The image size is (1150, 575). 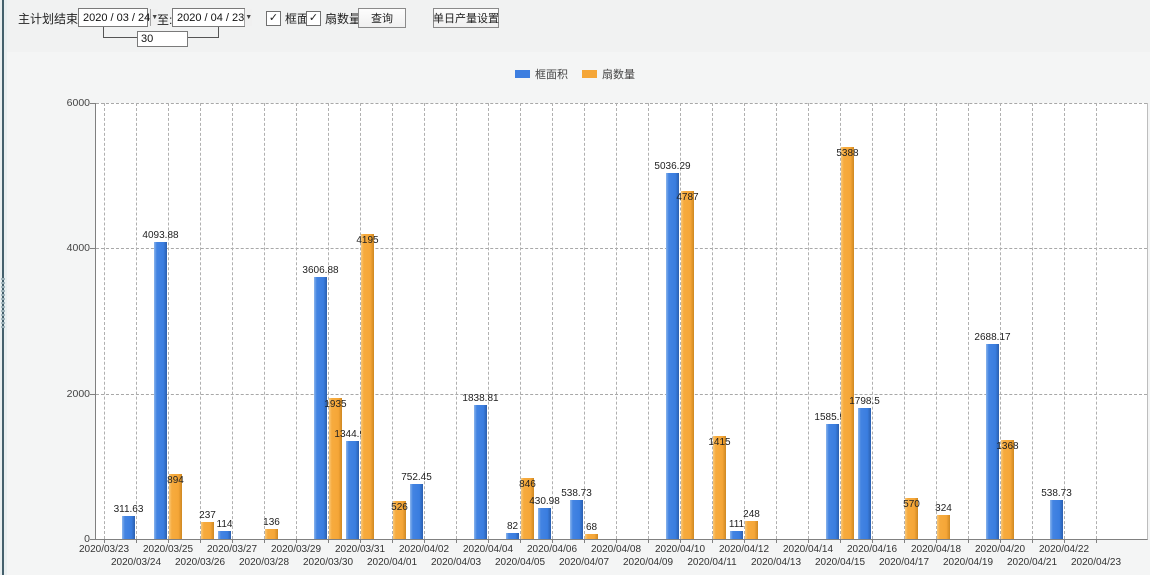 What do you see at coordinates (992, 337) in the screenshot?
I see `bar-value-label: 2688.17` at bounding box center [992, 337].